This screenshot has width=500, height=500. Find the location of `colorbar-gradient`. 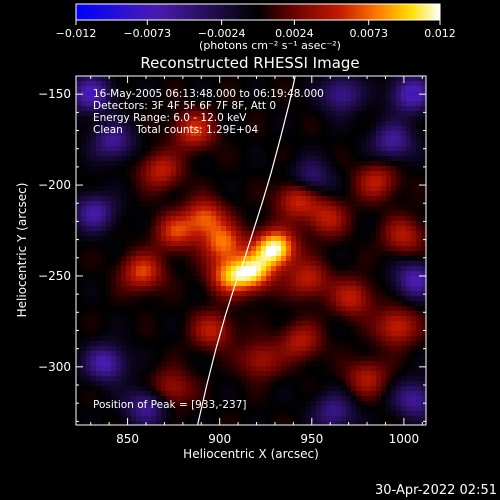

colorbar-gradient is located at coordinates (258, 12).